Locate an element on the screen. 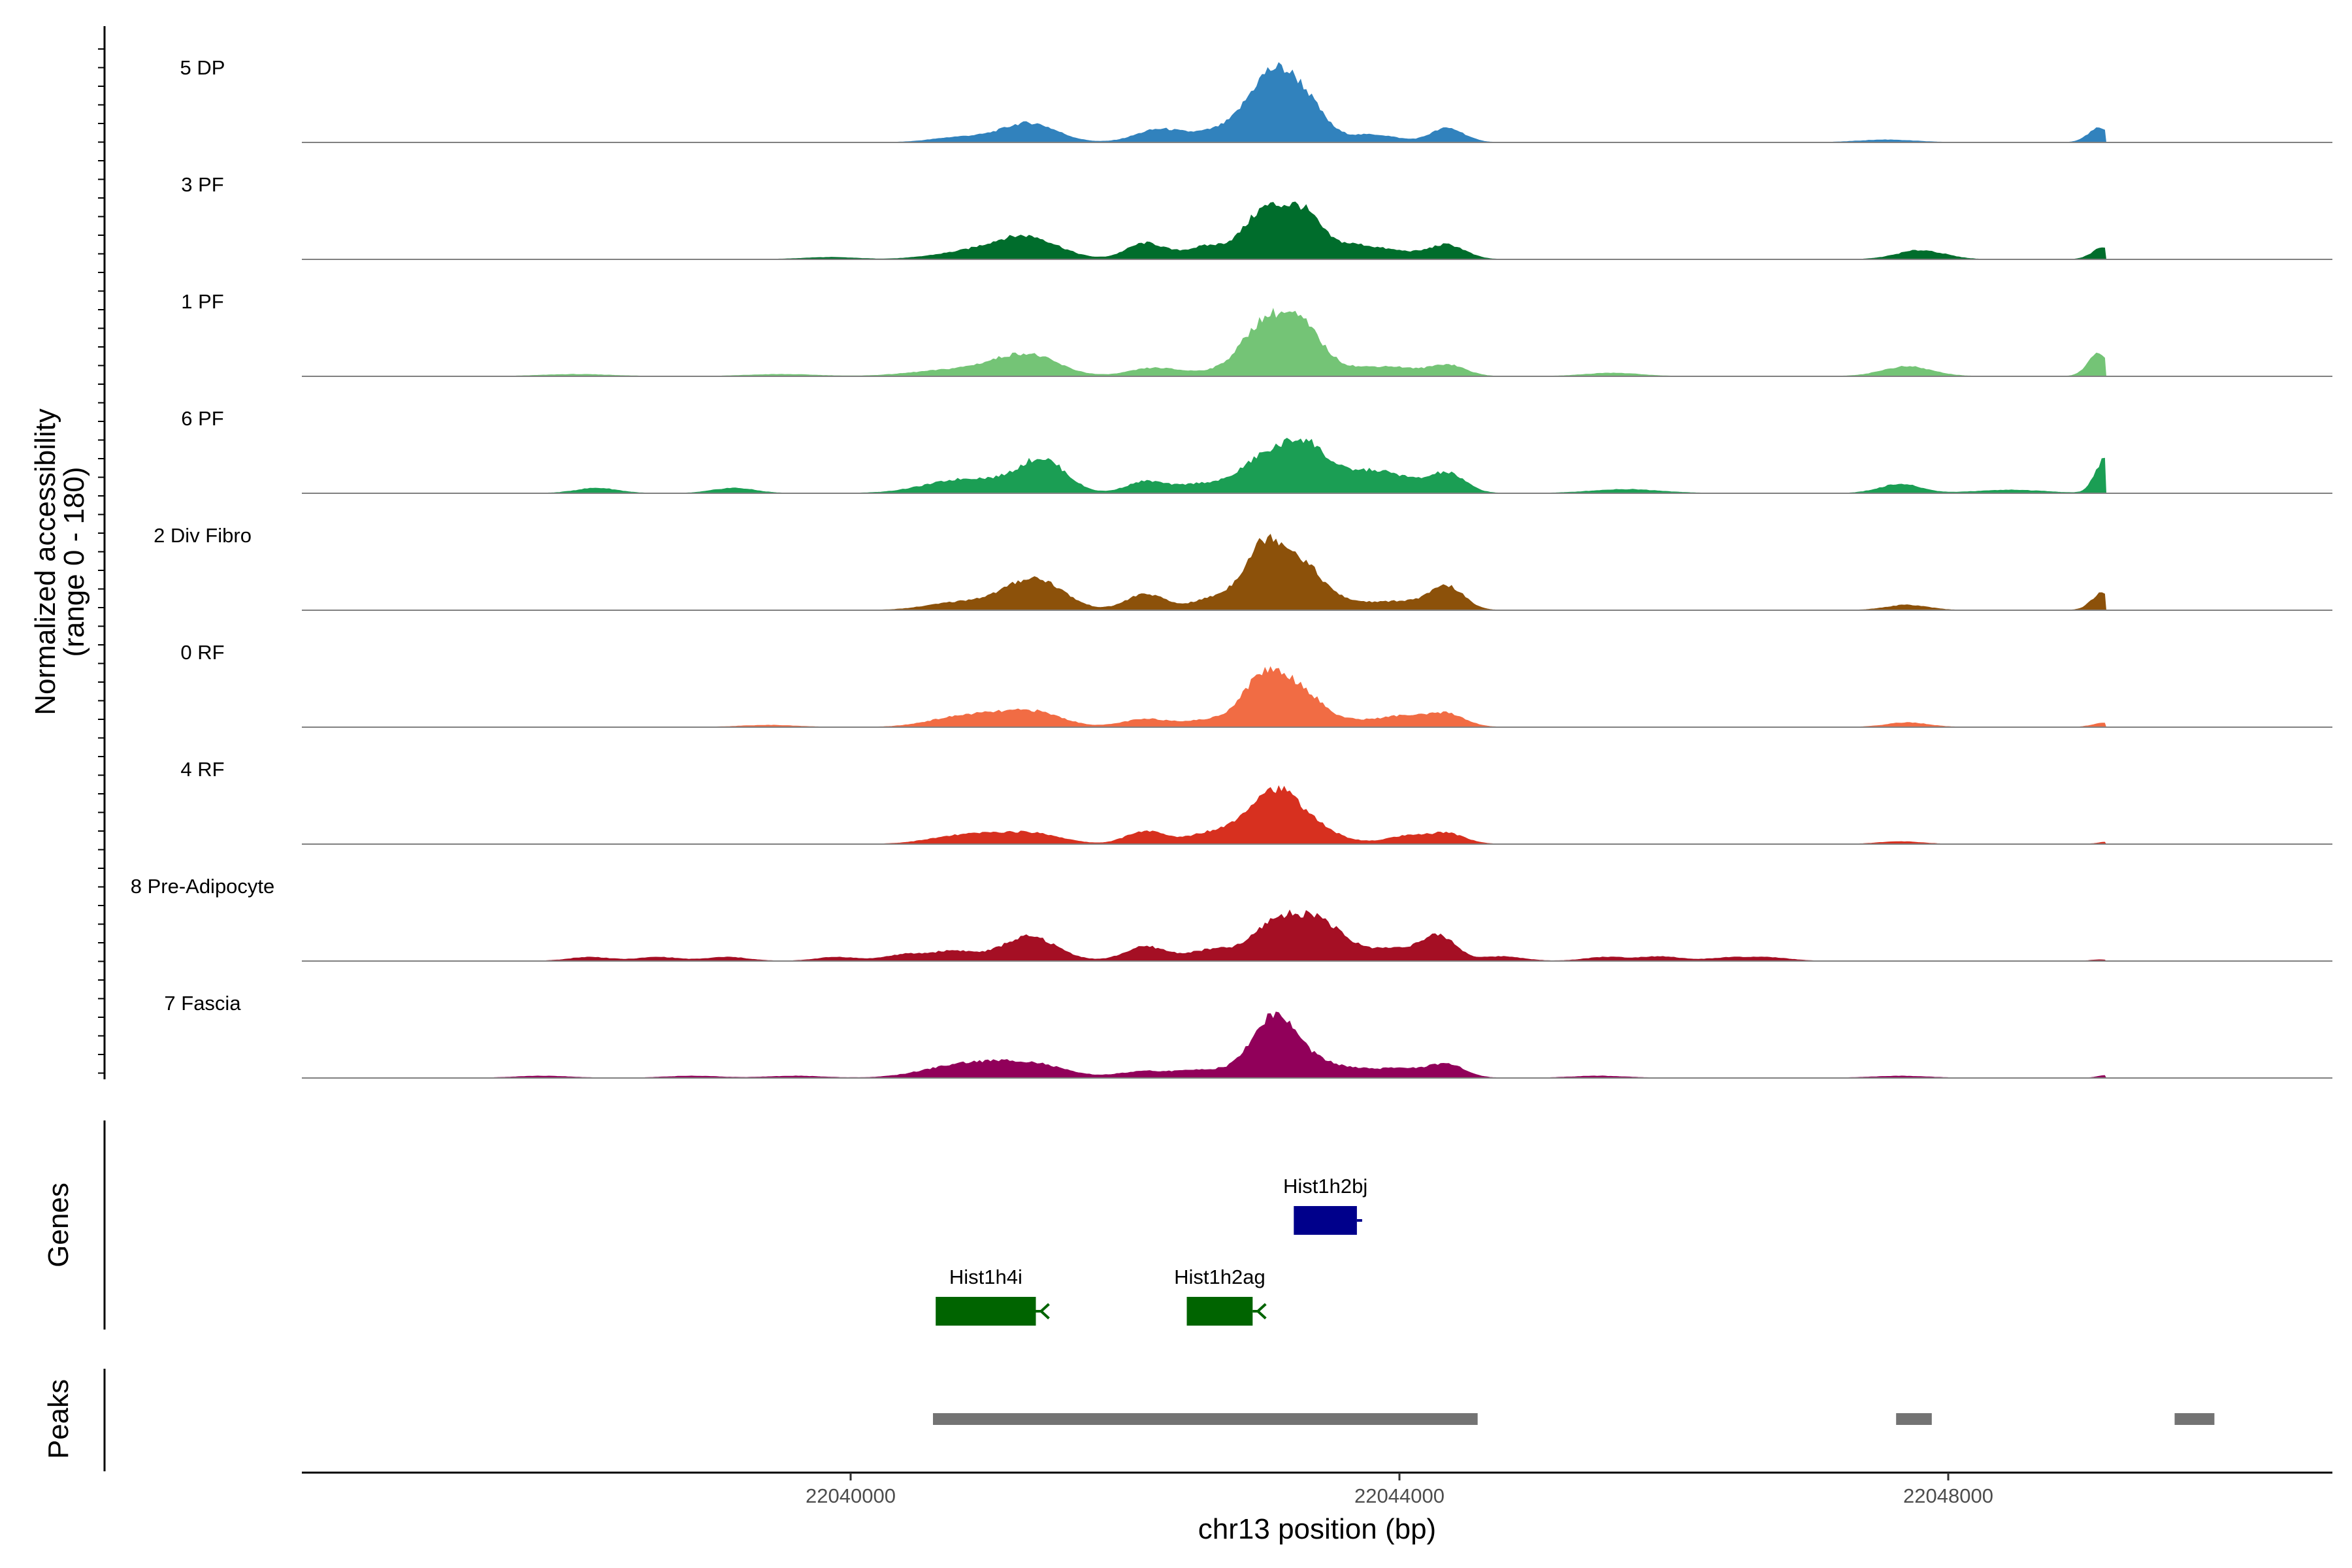 The height and width of the screenshot is (1568, 2352). track-5-dp: 5 DP is located at coordinates (1256, 99).